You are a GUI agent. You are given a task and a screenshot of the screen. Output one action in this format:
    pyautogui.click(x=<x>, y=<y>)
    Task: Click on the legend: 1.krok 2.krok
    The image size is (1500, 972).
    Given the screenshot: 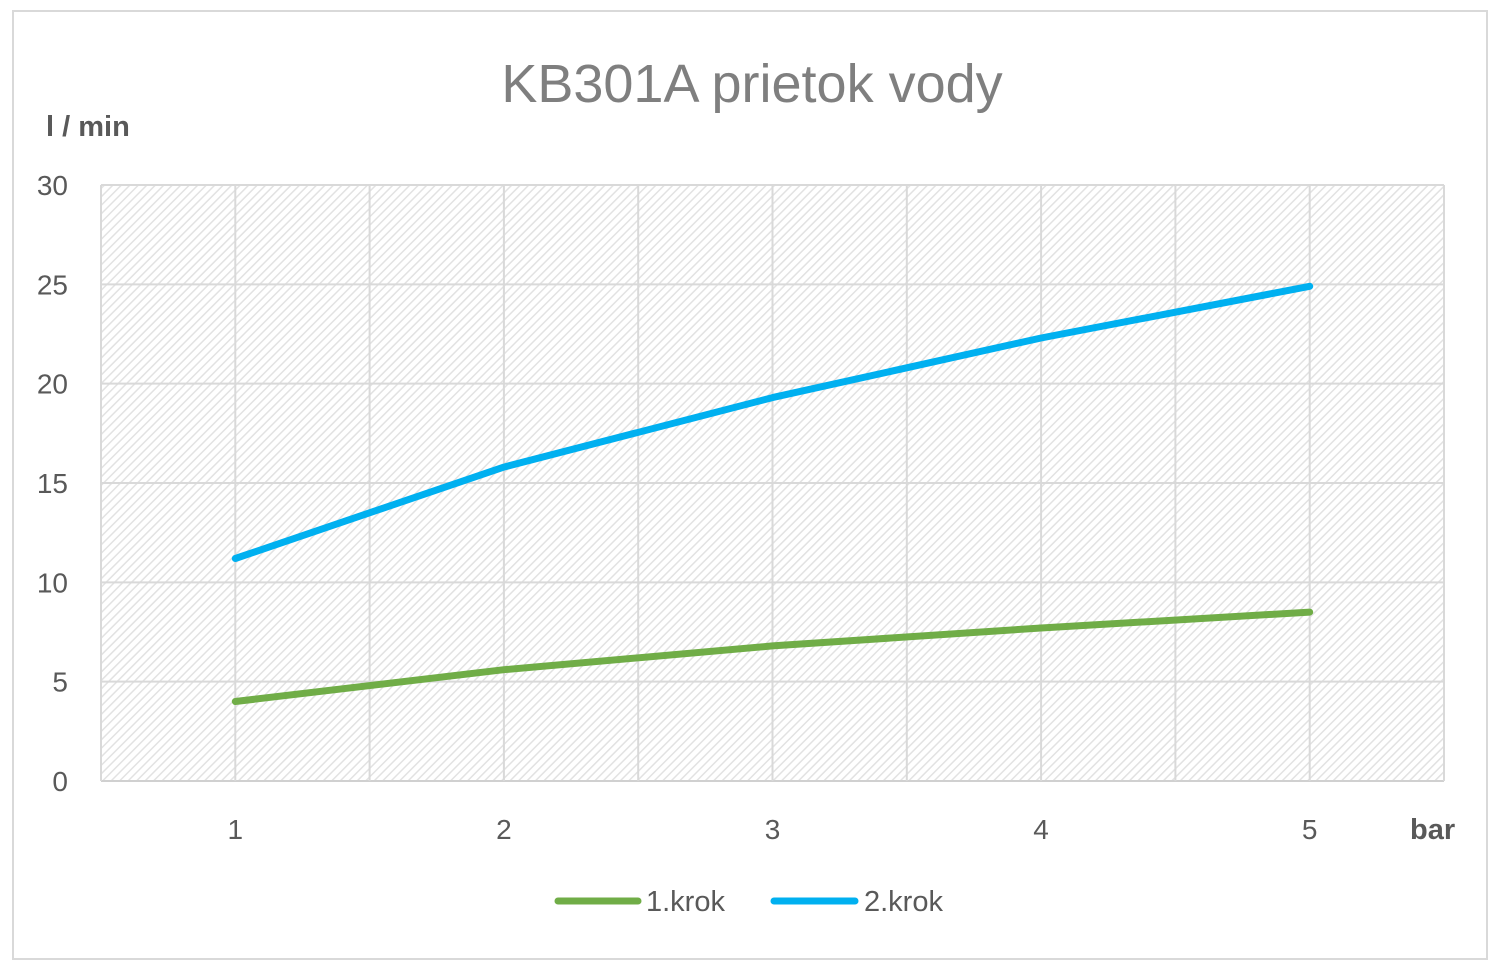 What is the action you would take?
    pyautogui.click(x=748, y=902)
    